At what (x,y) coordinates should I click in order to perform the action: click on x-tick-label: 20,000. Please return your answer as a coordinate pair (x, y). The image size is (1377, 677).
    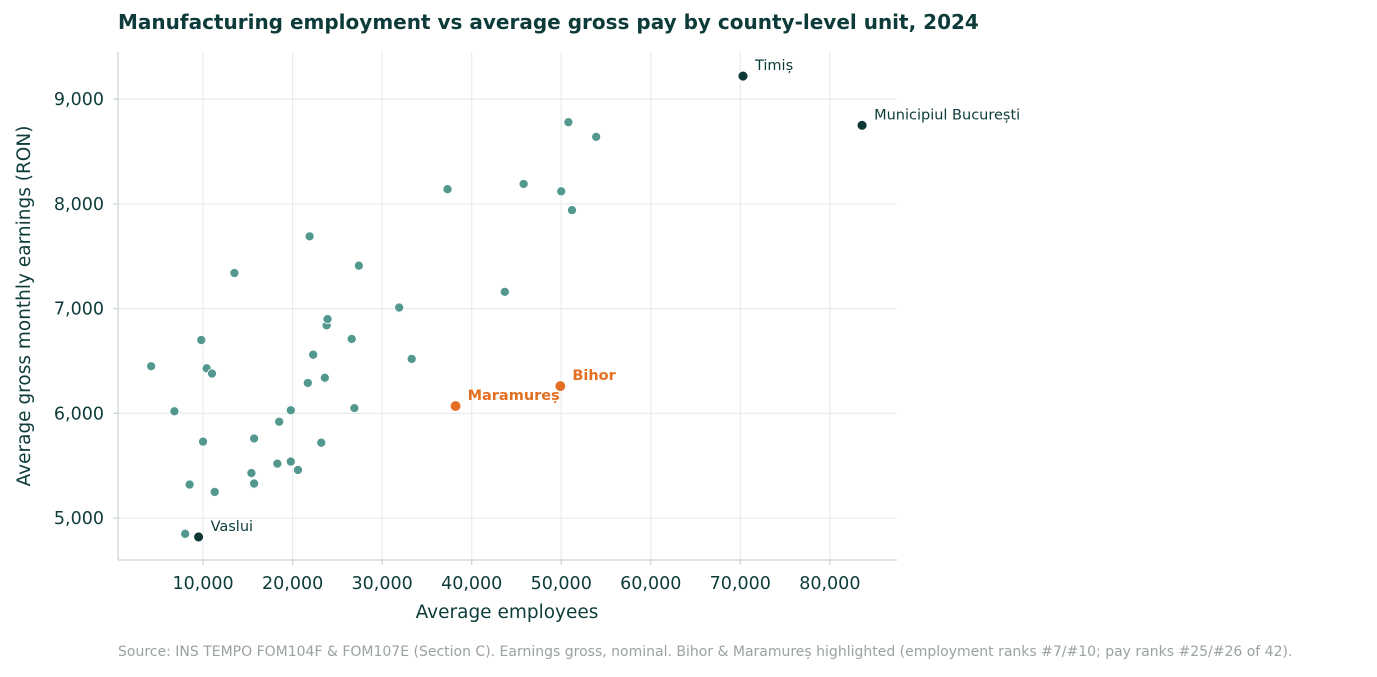
    Looking at the image, I should click on (292, 584).